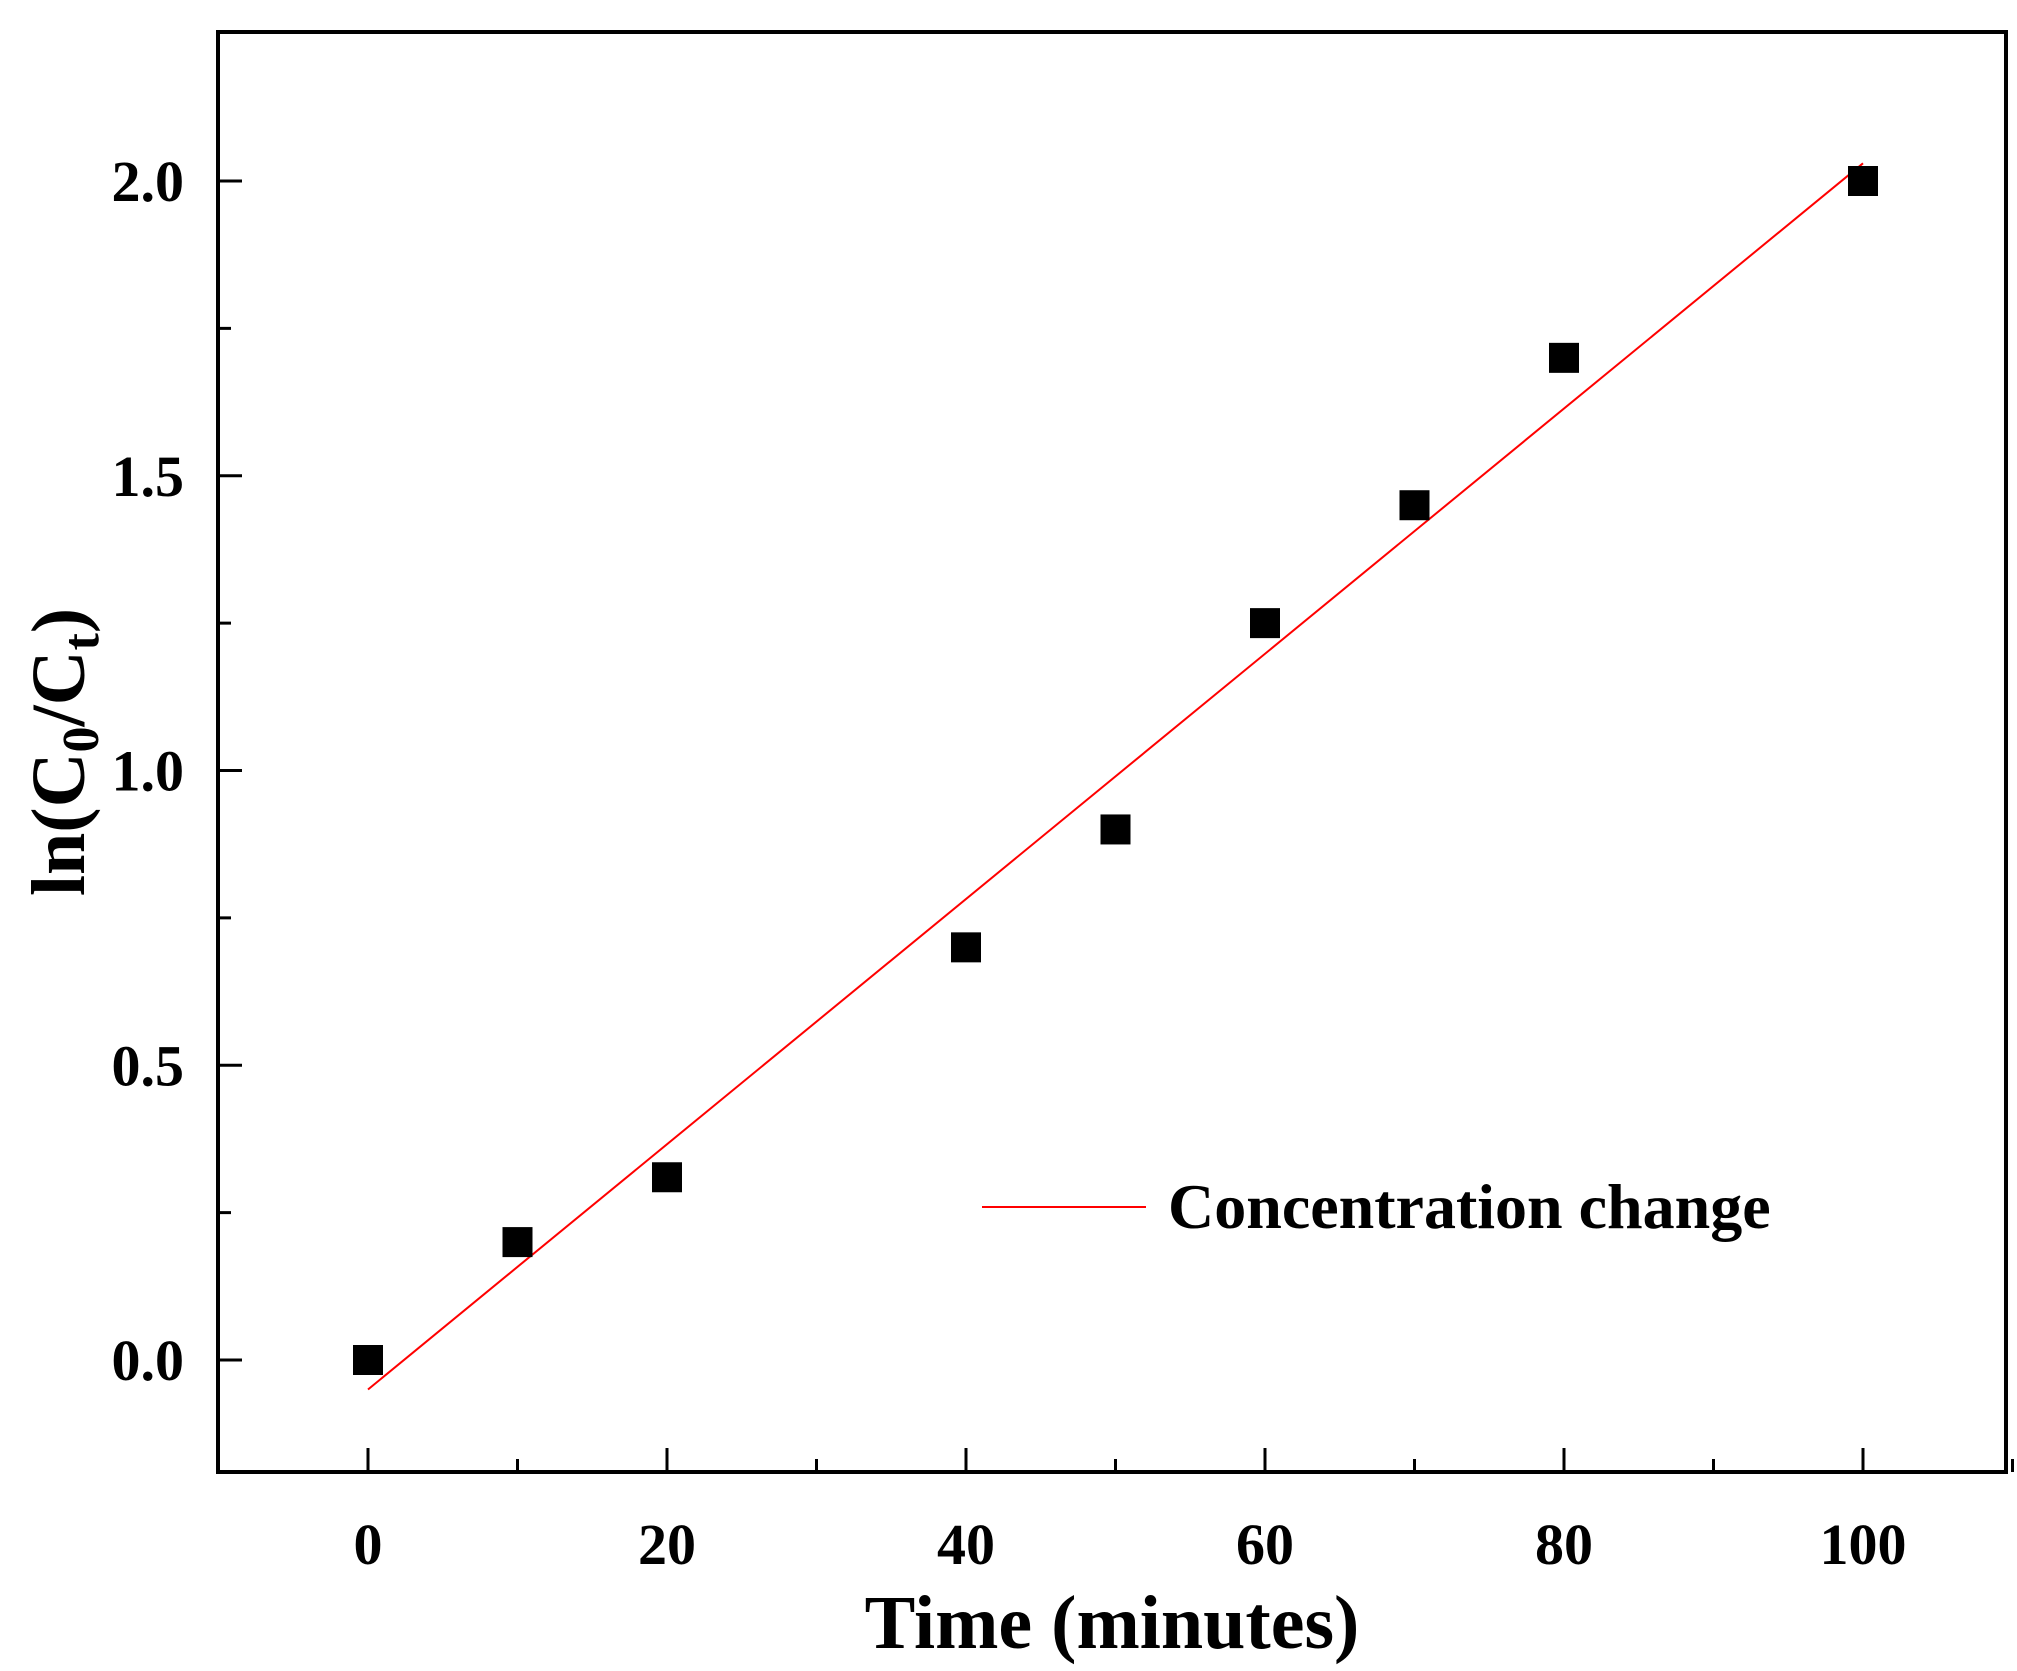  Describe the element at coordinates (1265, 1544) in the screenshot. I see `x-tick-label: 60` at that location.